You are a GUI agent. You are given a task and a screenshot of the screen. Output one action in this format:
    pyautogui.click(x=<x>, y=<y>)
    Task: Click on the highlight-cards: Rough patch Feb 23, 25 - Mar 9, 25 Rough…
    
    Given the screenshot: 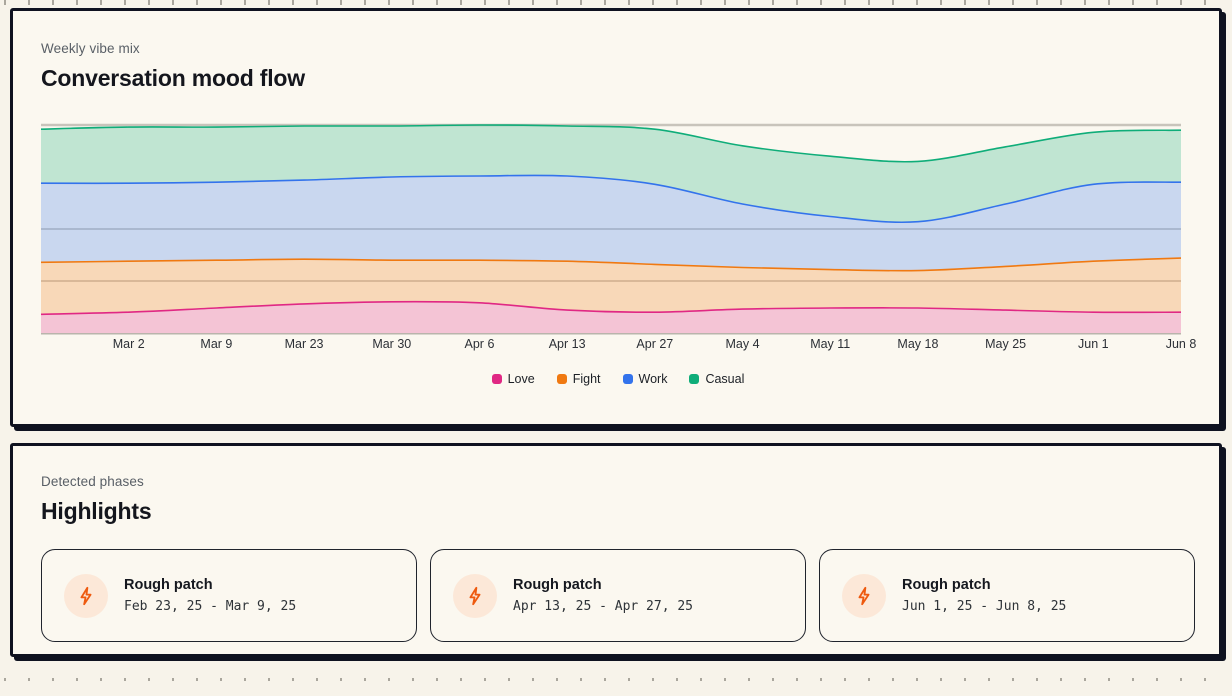 What is the action you would take?
    pyautogui.click(x=618, y=595)
    